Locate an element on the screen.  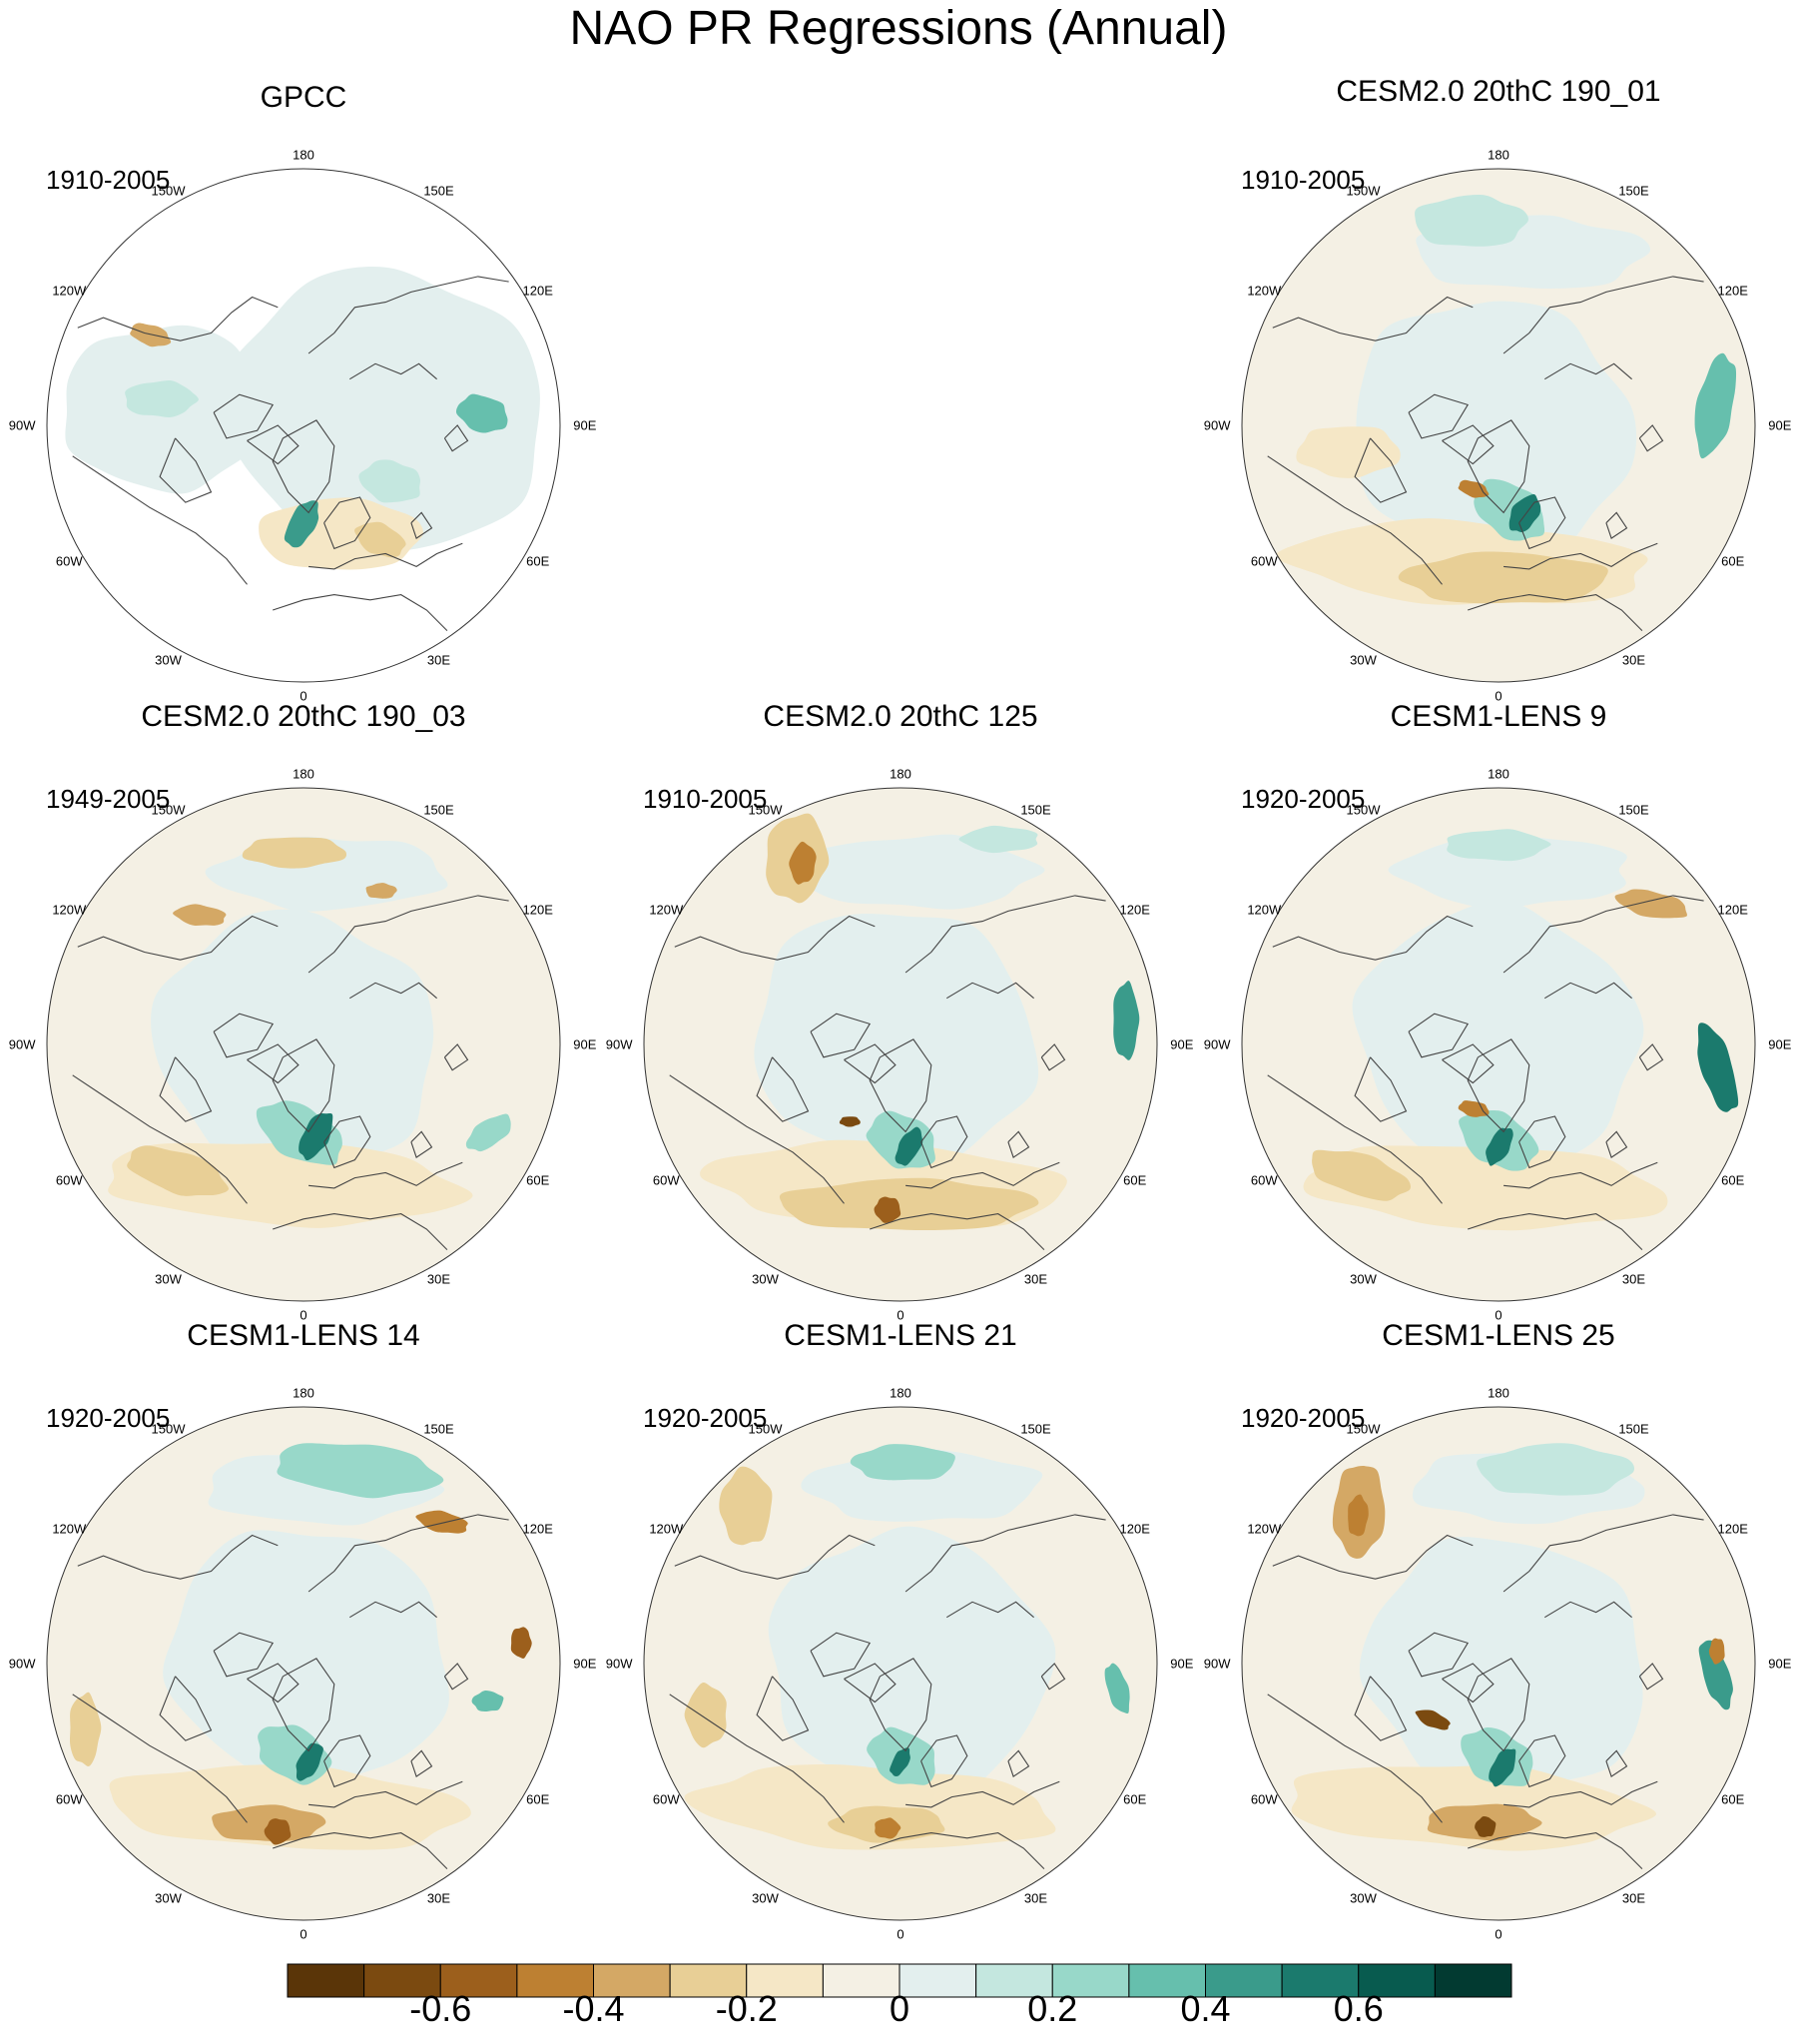
panel-title: CESM2.0 20thC 125 is located at coordinates (900, 716).